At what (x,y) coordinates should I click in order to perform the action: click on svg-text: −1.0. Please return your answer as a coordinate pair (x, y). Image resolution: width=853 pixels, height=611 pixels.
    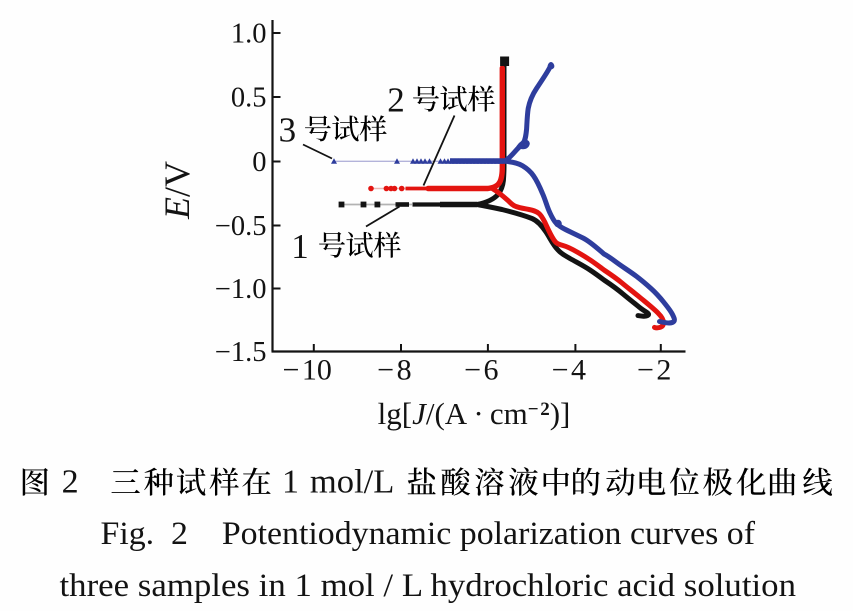
    Looking at the image, I should click on (241, 289).